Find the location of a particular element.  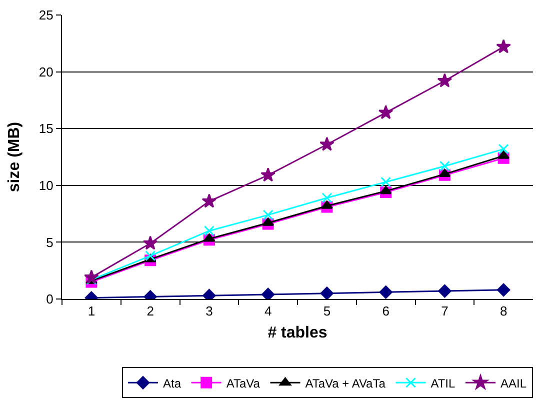

y-tick-label: 25 is located at coordinates (46, 15).